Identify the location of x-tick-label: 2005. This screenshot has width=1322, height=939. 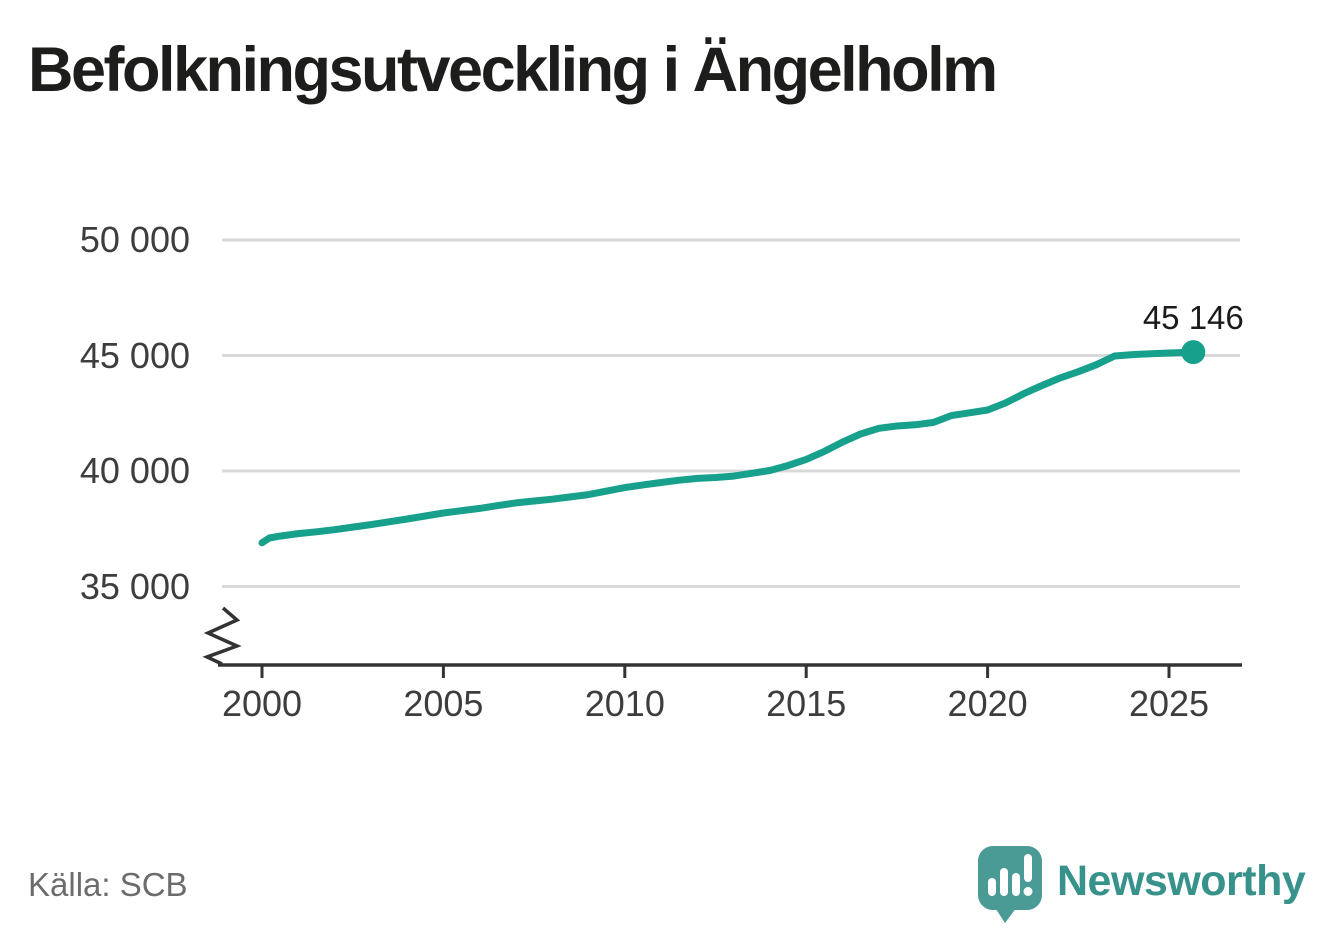
(443, 703).